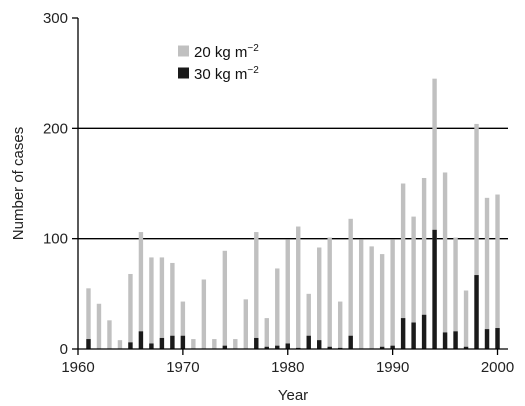 This screenshot has width=525, height=406. I want to click on bar-20kg-1965, so click(130, 311).